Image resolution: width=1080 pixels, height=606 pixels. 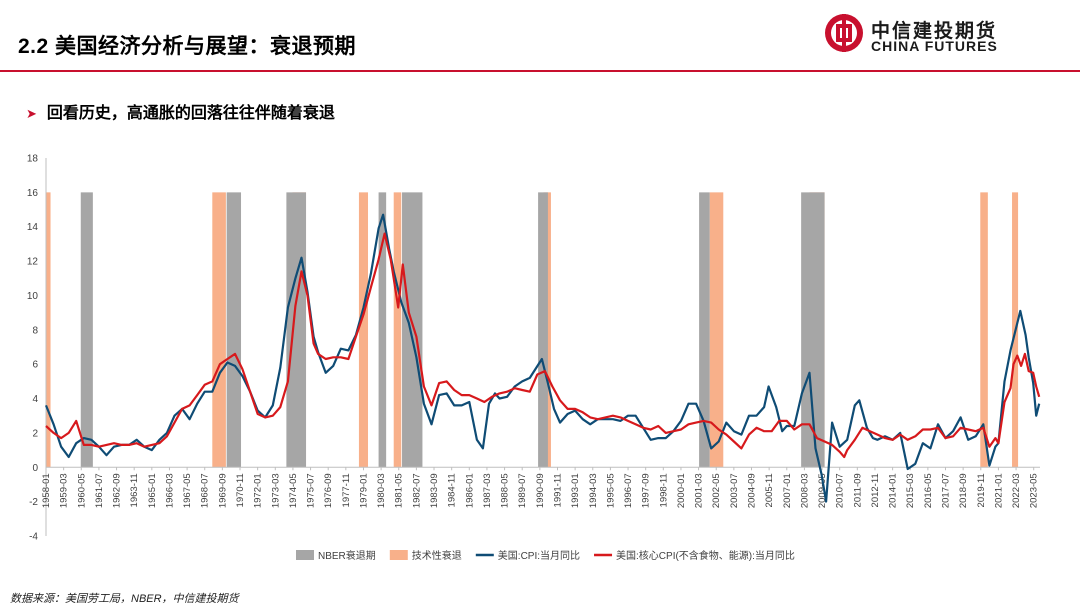 I want to click on y-tick-label: -2, so click(x=33, y=502).